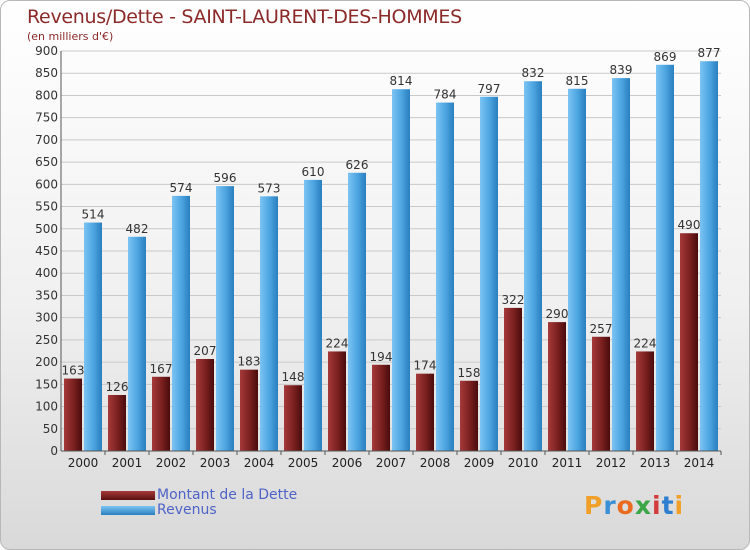 The image size is (750, 550). What do you see at coordinates (425, 366) in the screenshot?
I see `debt-value-label: 174` at bounding box center [425, 366].